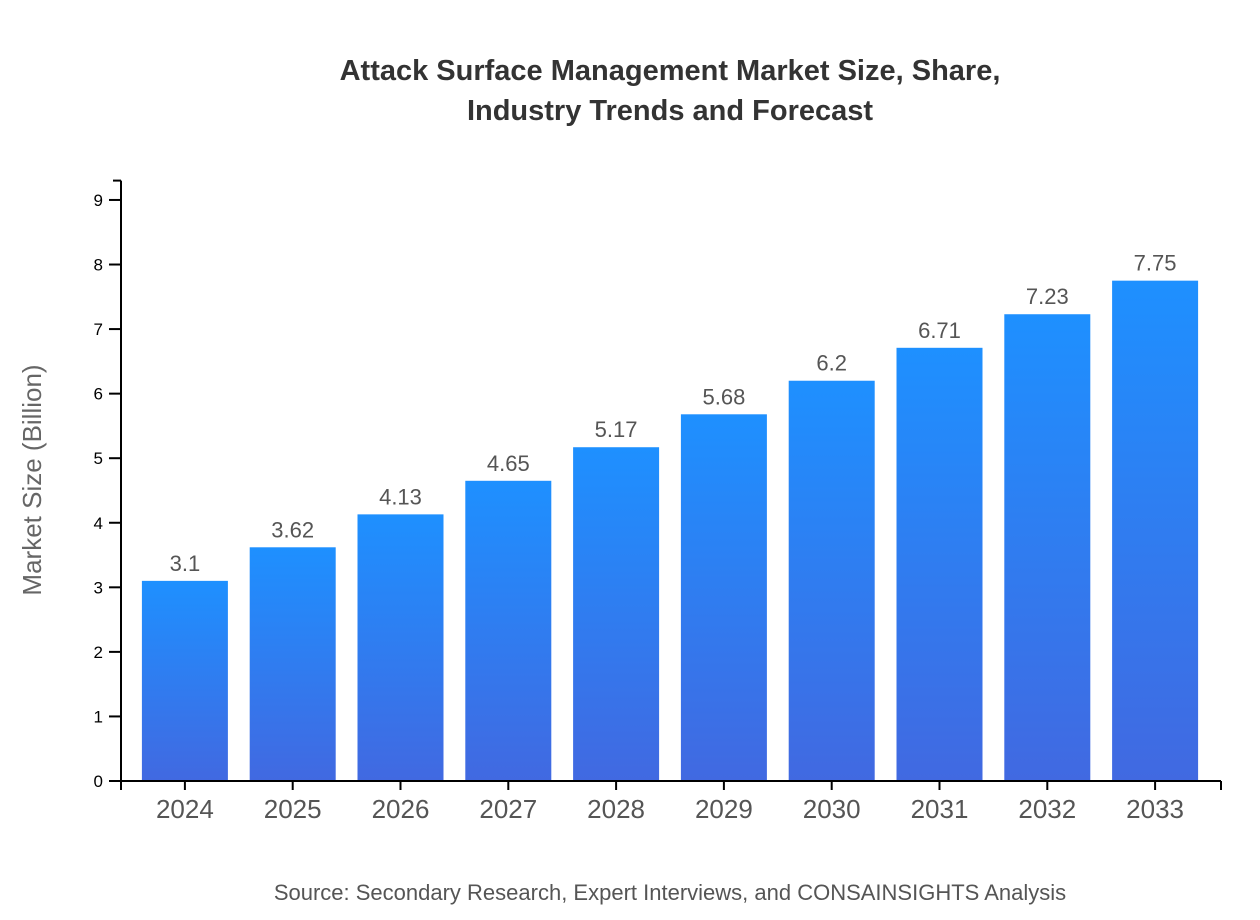 The height and width of the screenshot is (920, 1260). Describe the element at coordinates (940, 809) in the screenshot. I see `x-tick-label: 2031` at that location.